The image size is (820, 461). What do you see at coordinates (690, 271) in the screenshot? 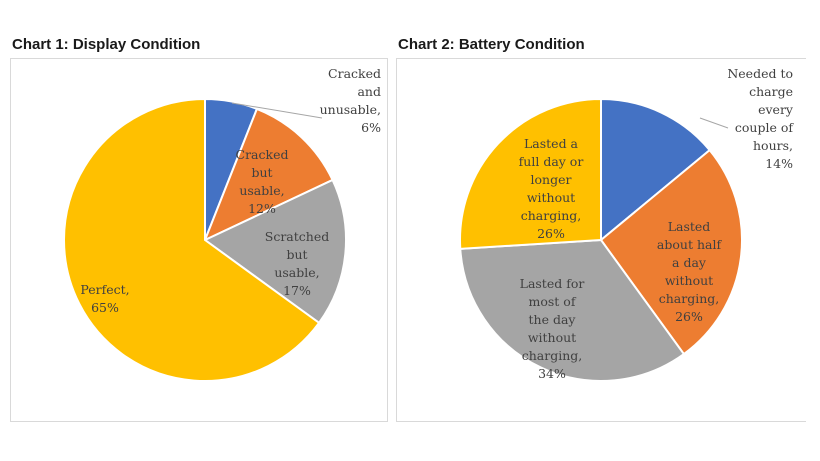
I see `chart-2-data-label-2: Lasted about half a day without charging, 26%` at bounding box center [690, 271].